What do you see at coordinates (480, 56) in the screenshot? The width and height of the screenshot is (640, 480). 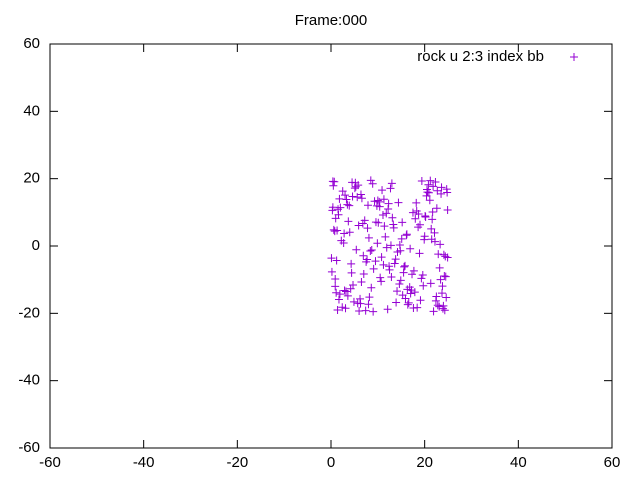 I see `legend-label: rock u 2:3 index bb` at bounding box center [480, 56].